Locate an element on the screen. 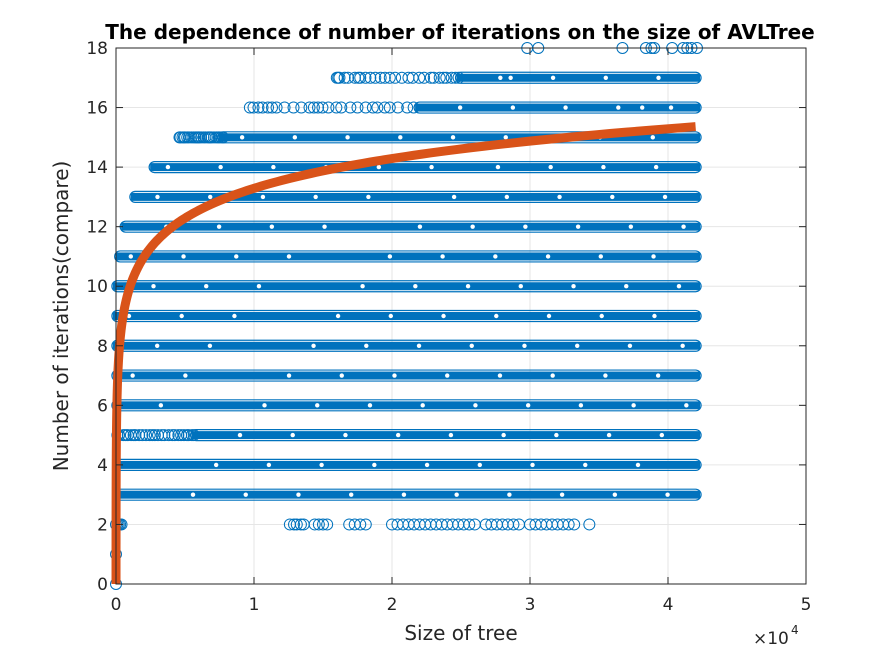 The image size is (891, 656). y-tick-label: 2 is located at coordinates (102, 525).